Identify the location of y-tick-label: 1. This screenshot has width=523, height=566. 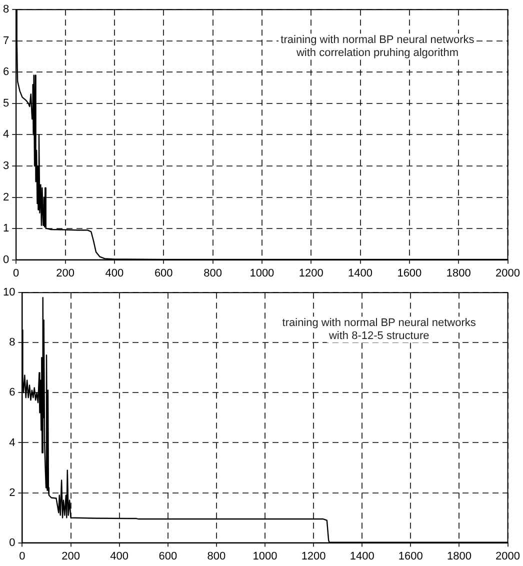
(6, 228).